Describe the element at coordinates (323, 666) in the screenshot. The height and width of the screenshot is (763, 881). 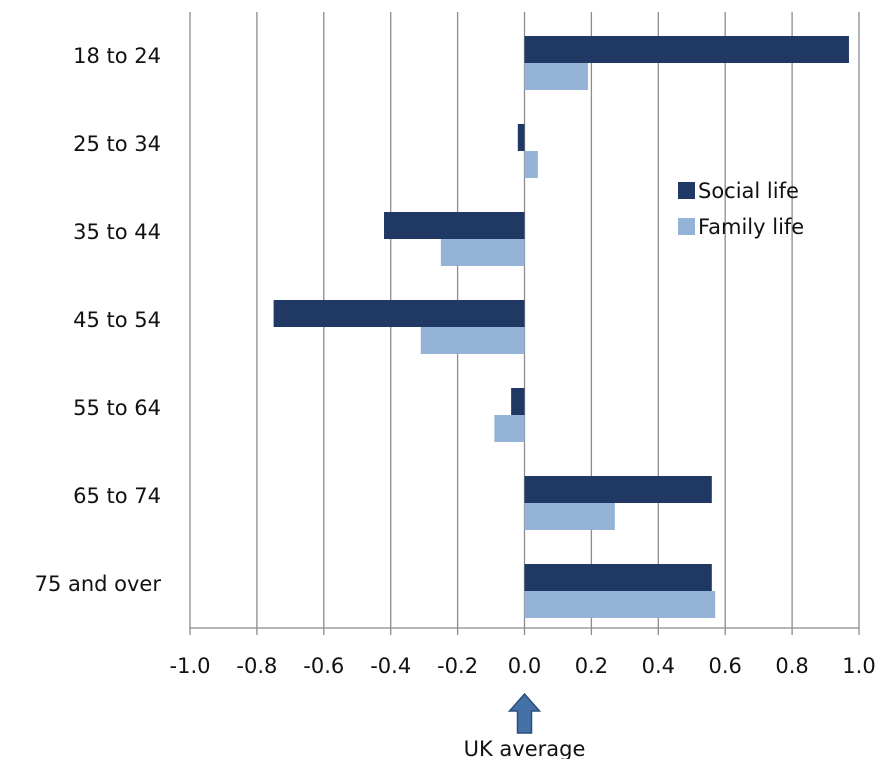
I see `x-tick-label: -0.6` at that location.